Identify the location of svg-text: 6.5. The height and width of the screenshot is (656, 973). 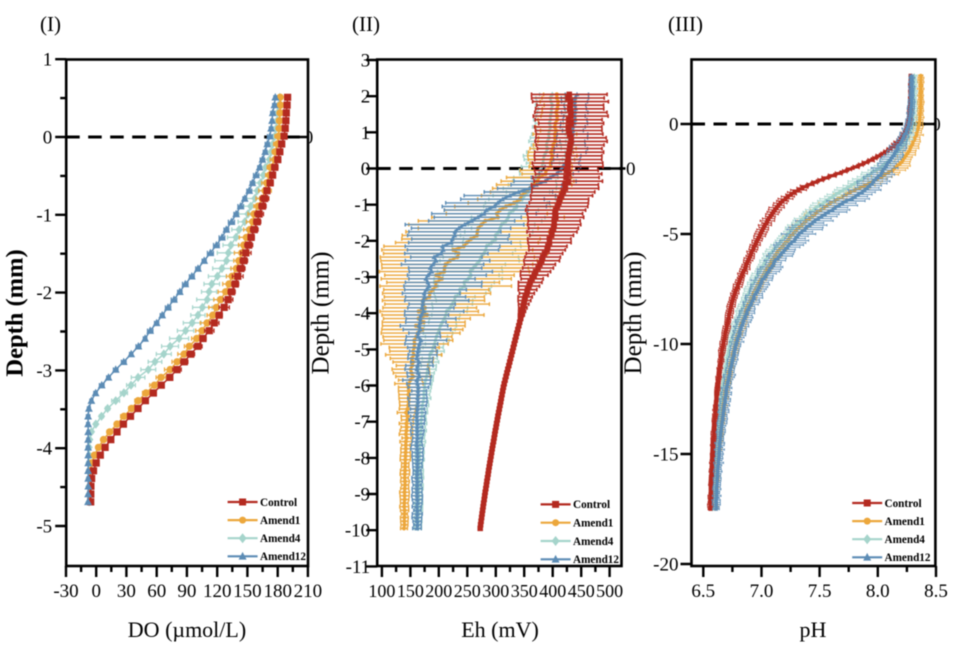
(703, 591).